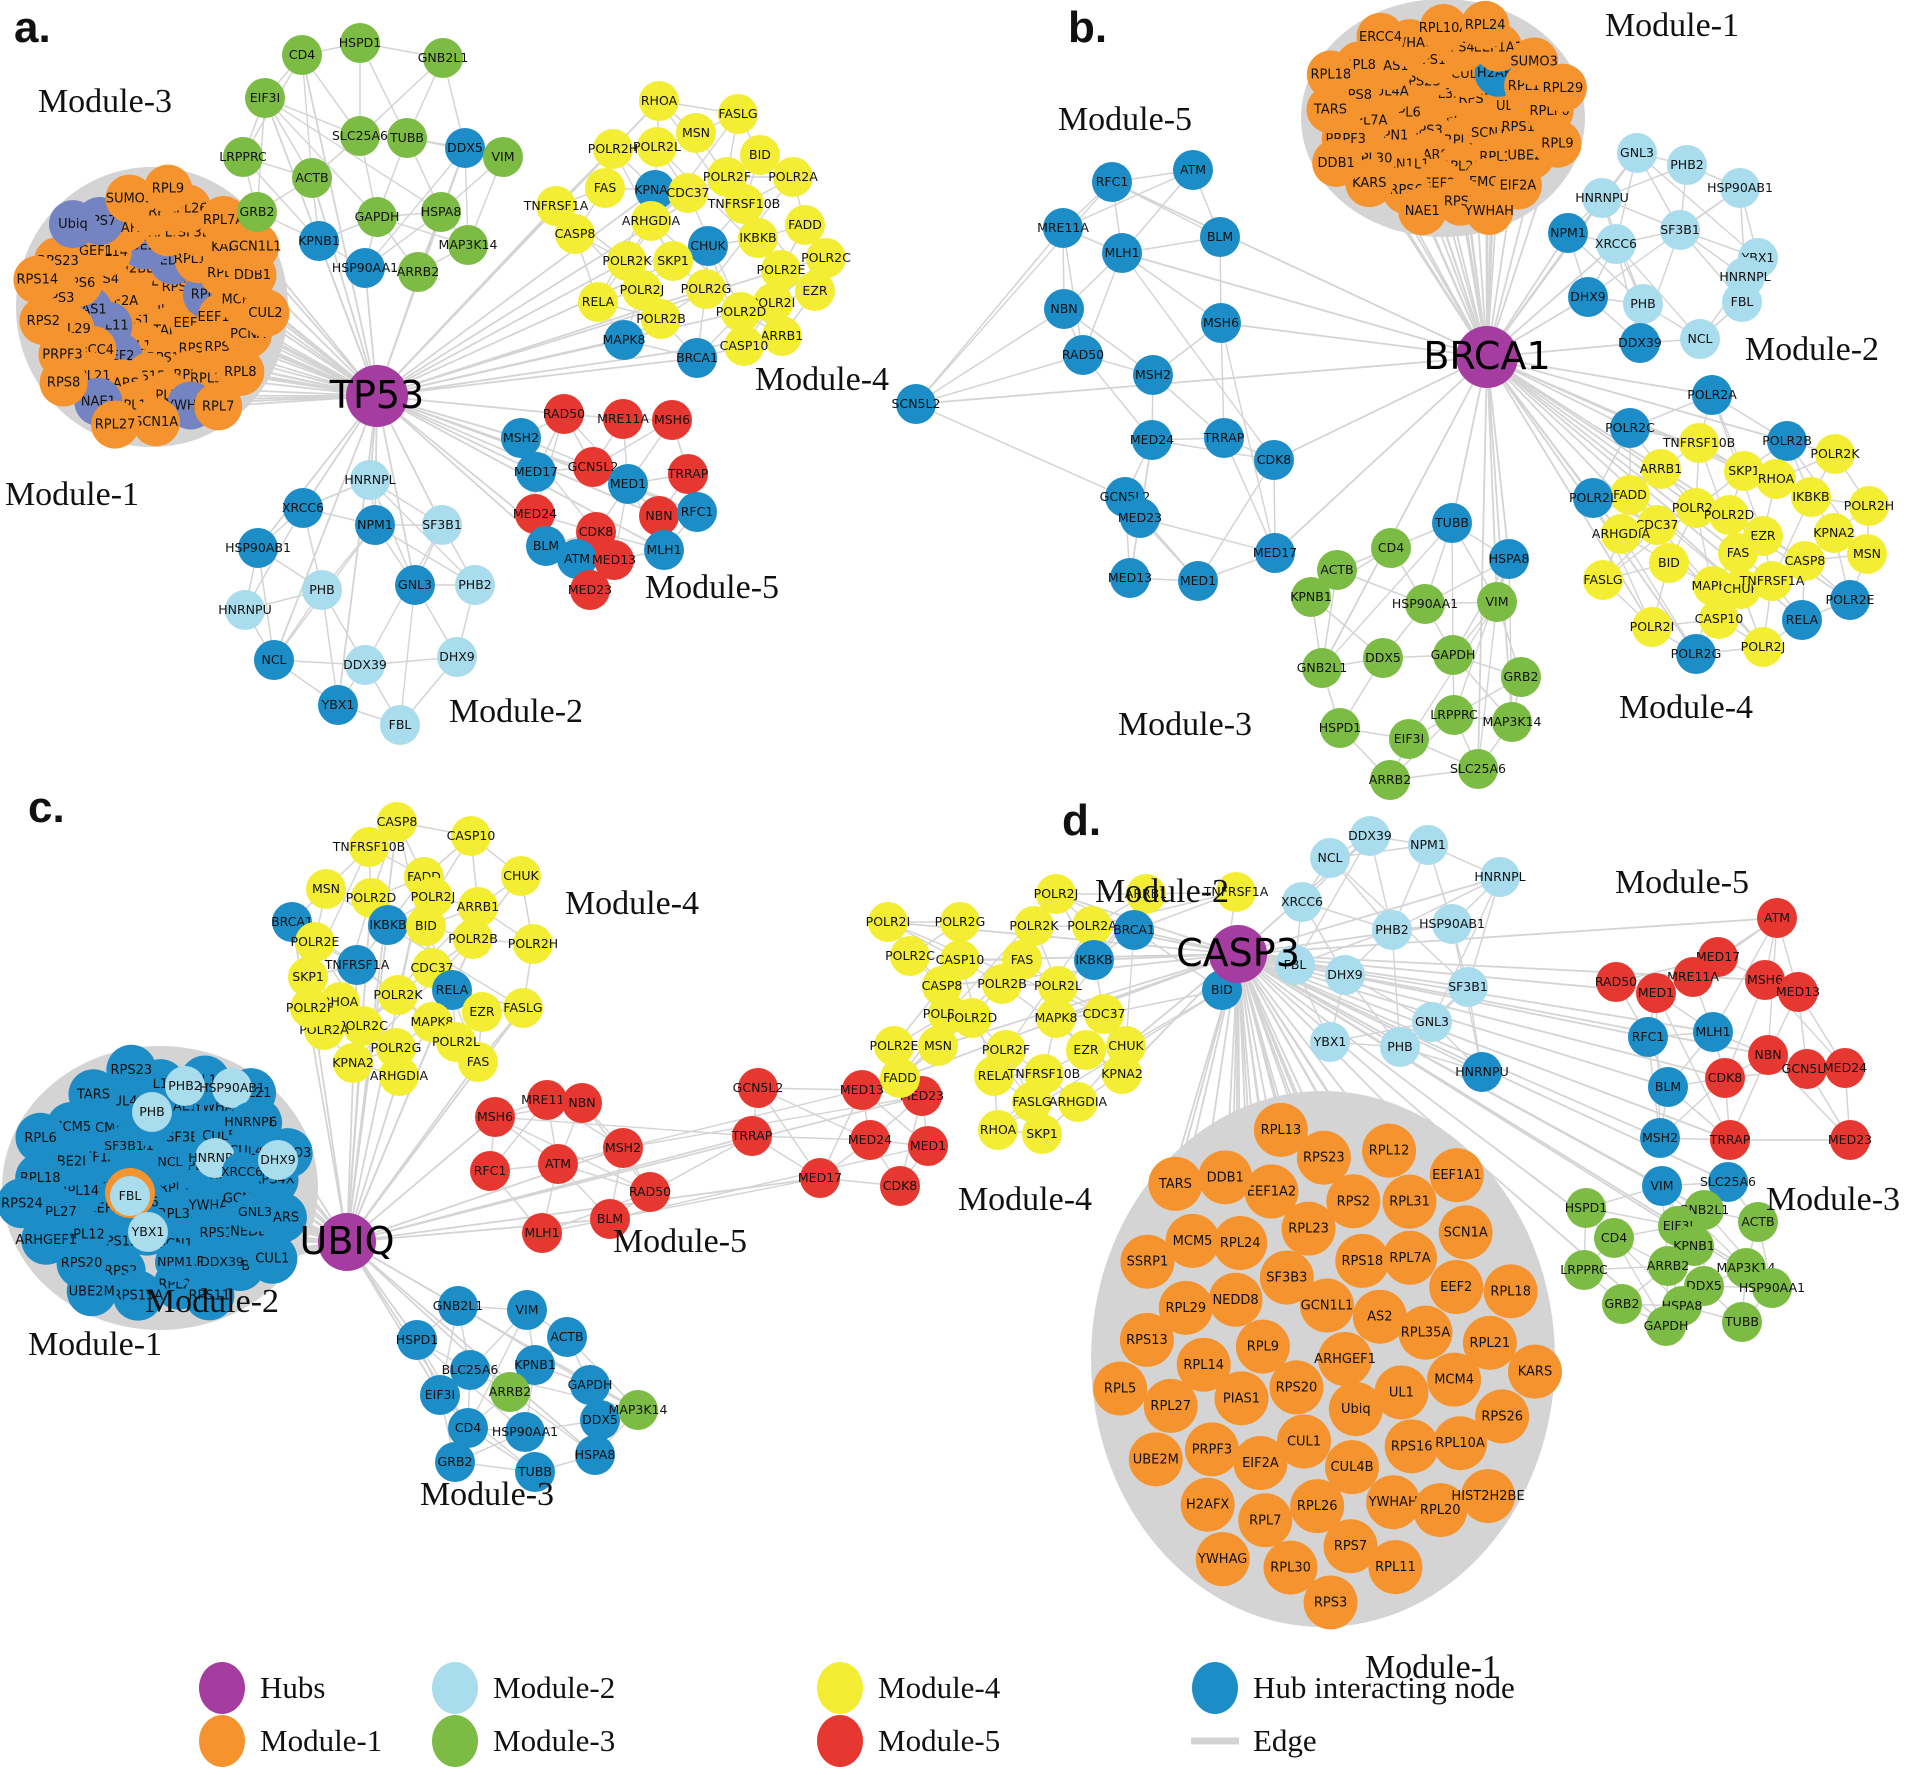 This screenshot has width=1923, height=1775. What do you see at coordinates (1744, 471) in the screenshot?
I see `node-skp1: SKP1` at bounding box center [1744, 471].